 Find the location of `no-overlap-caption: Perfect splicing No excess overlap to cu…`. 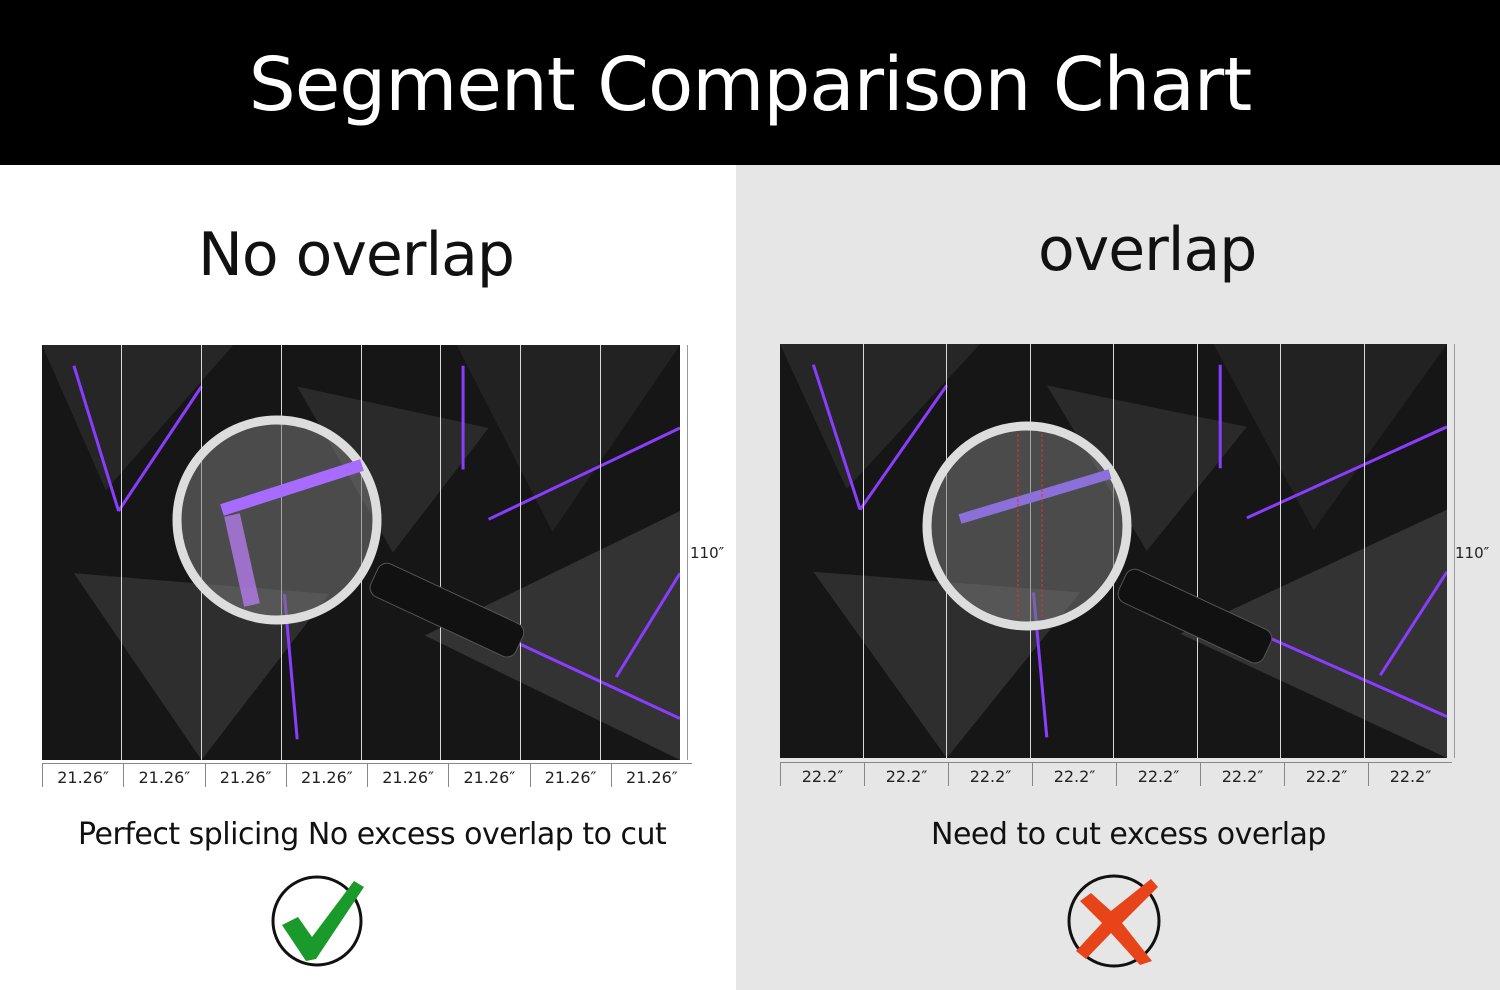

no-overlap-caption: Perfect splicing No excess overlap to cu… is located at coordinates (372, 834).